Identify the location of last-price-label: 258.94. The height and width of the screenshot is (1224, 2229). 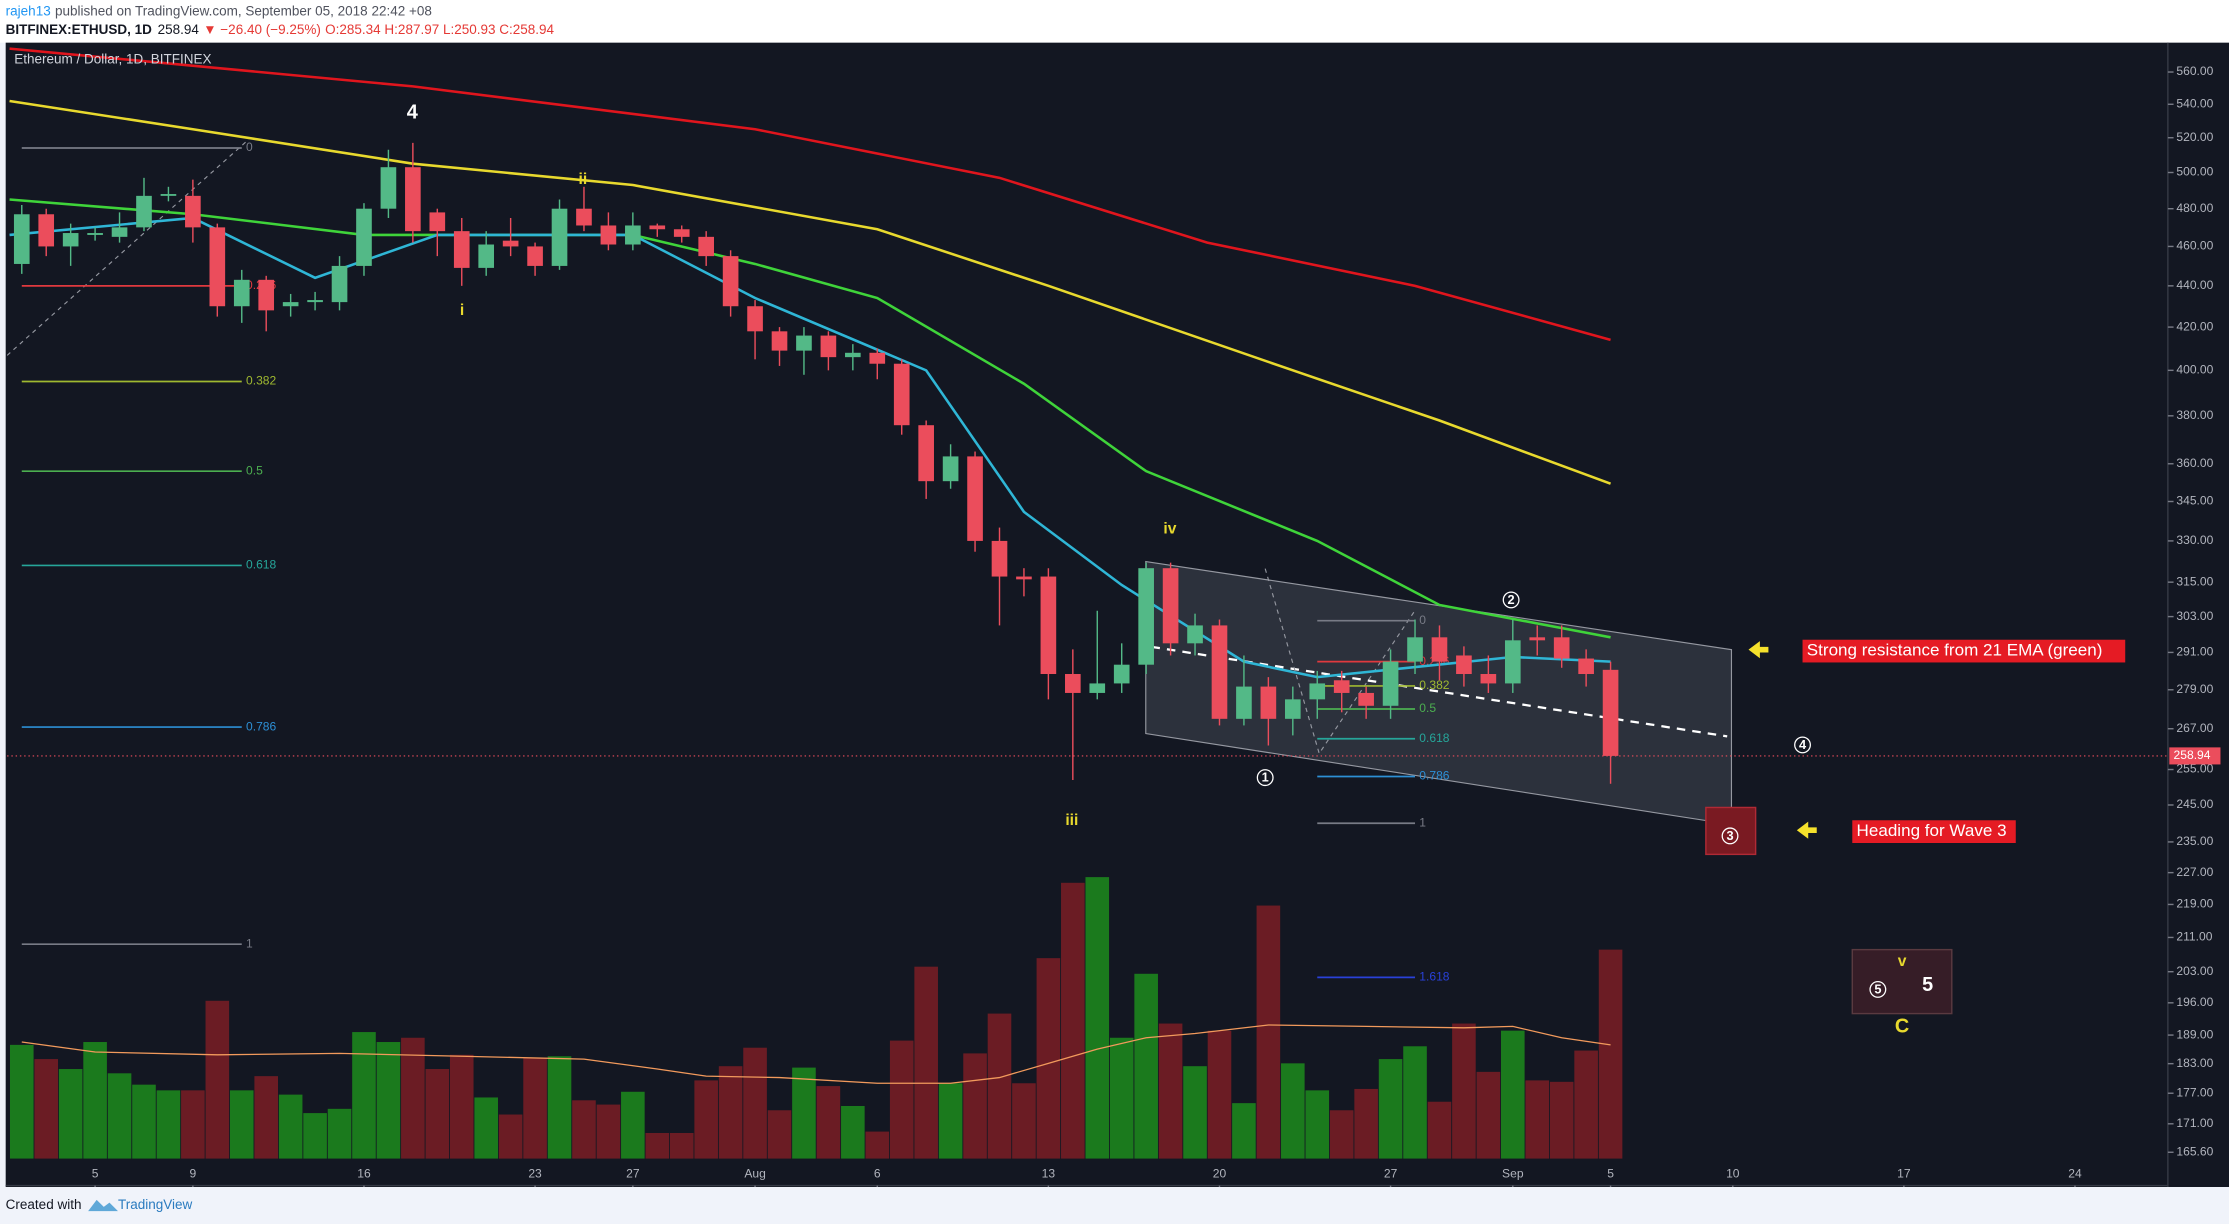
(2192, 755).